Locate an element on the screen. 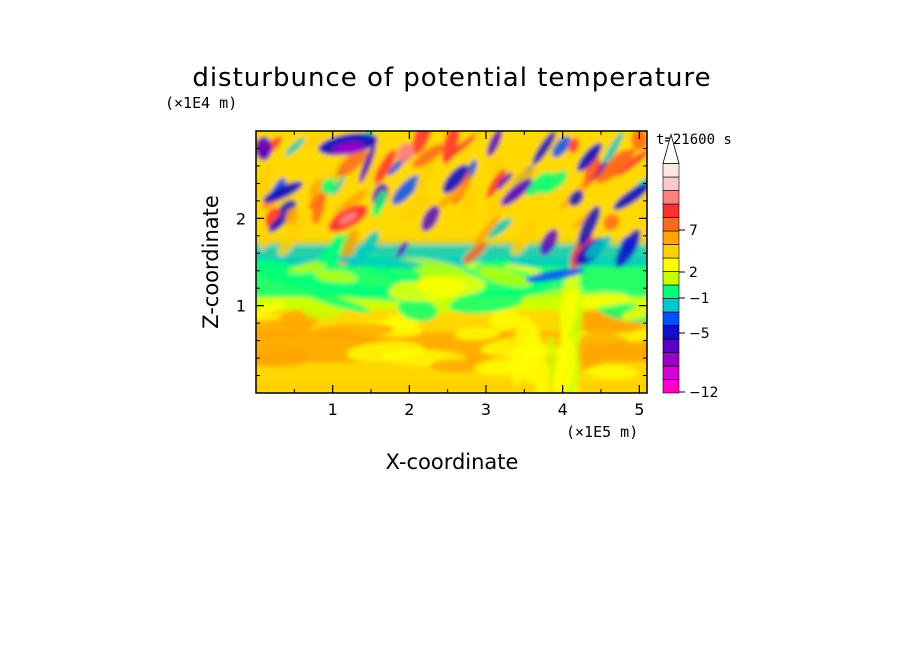  colorbar-label: −12 is located at coordinates (704, 393).